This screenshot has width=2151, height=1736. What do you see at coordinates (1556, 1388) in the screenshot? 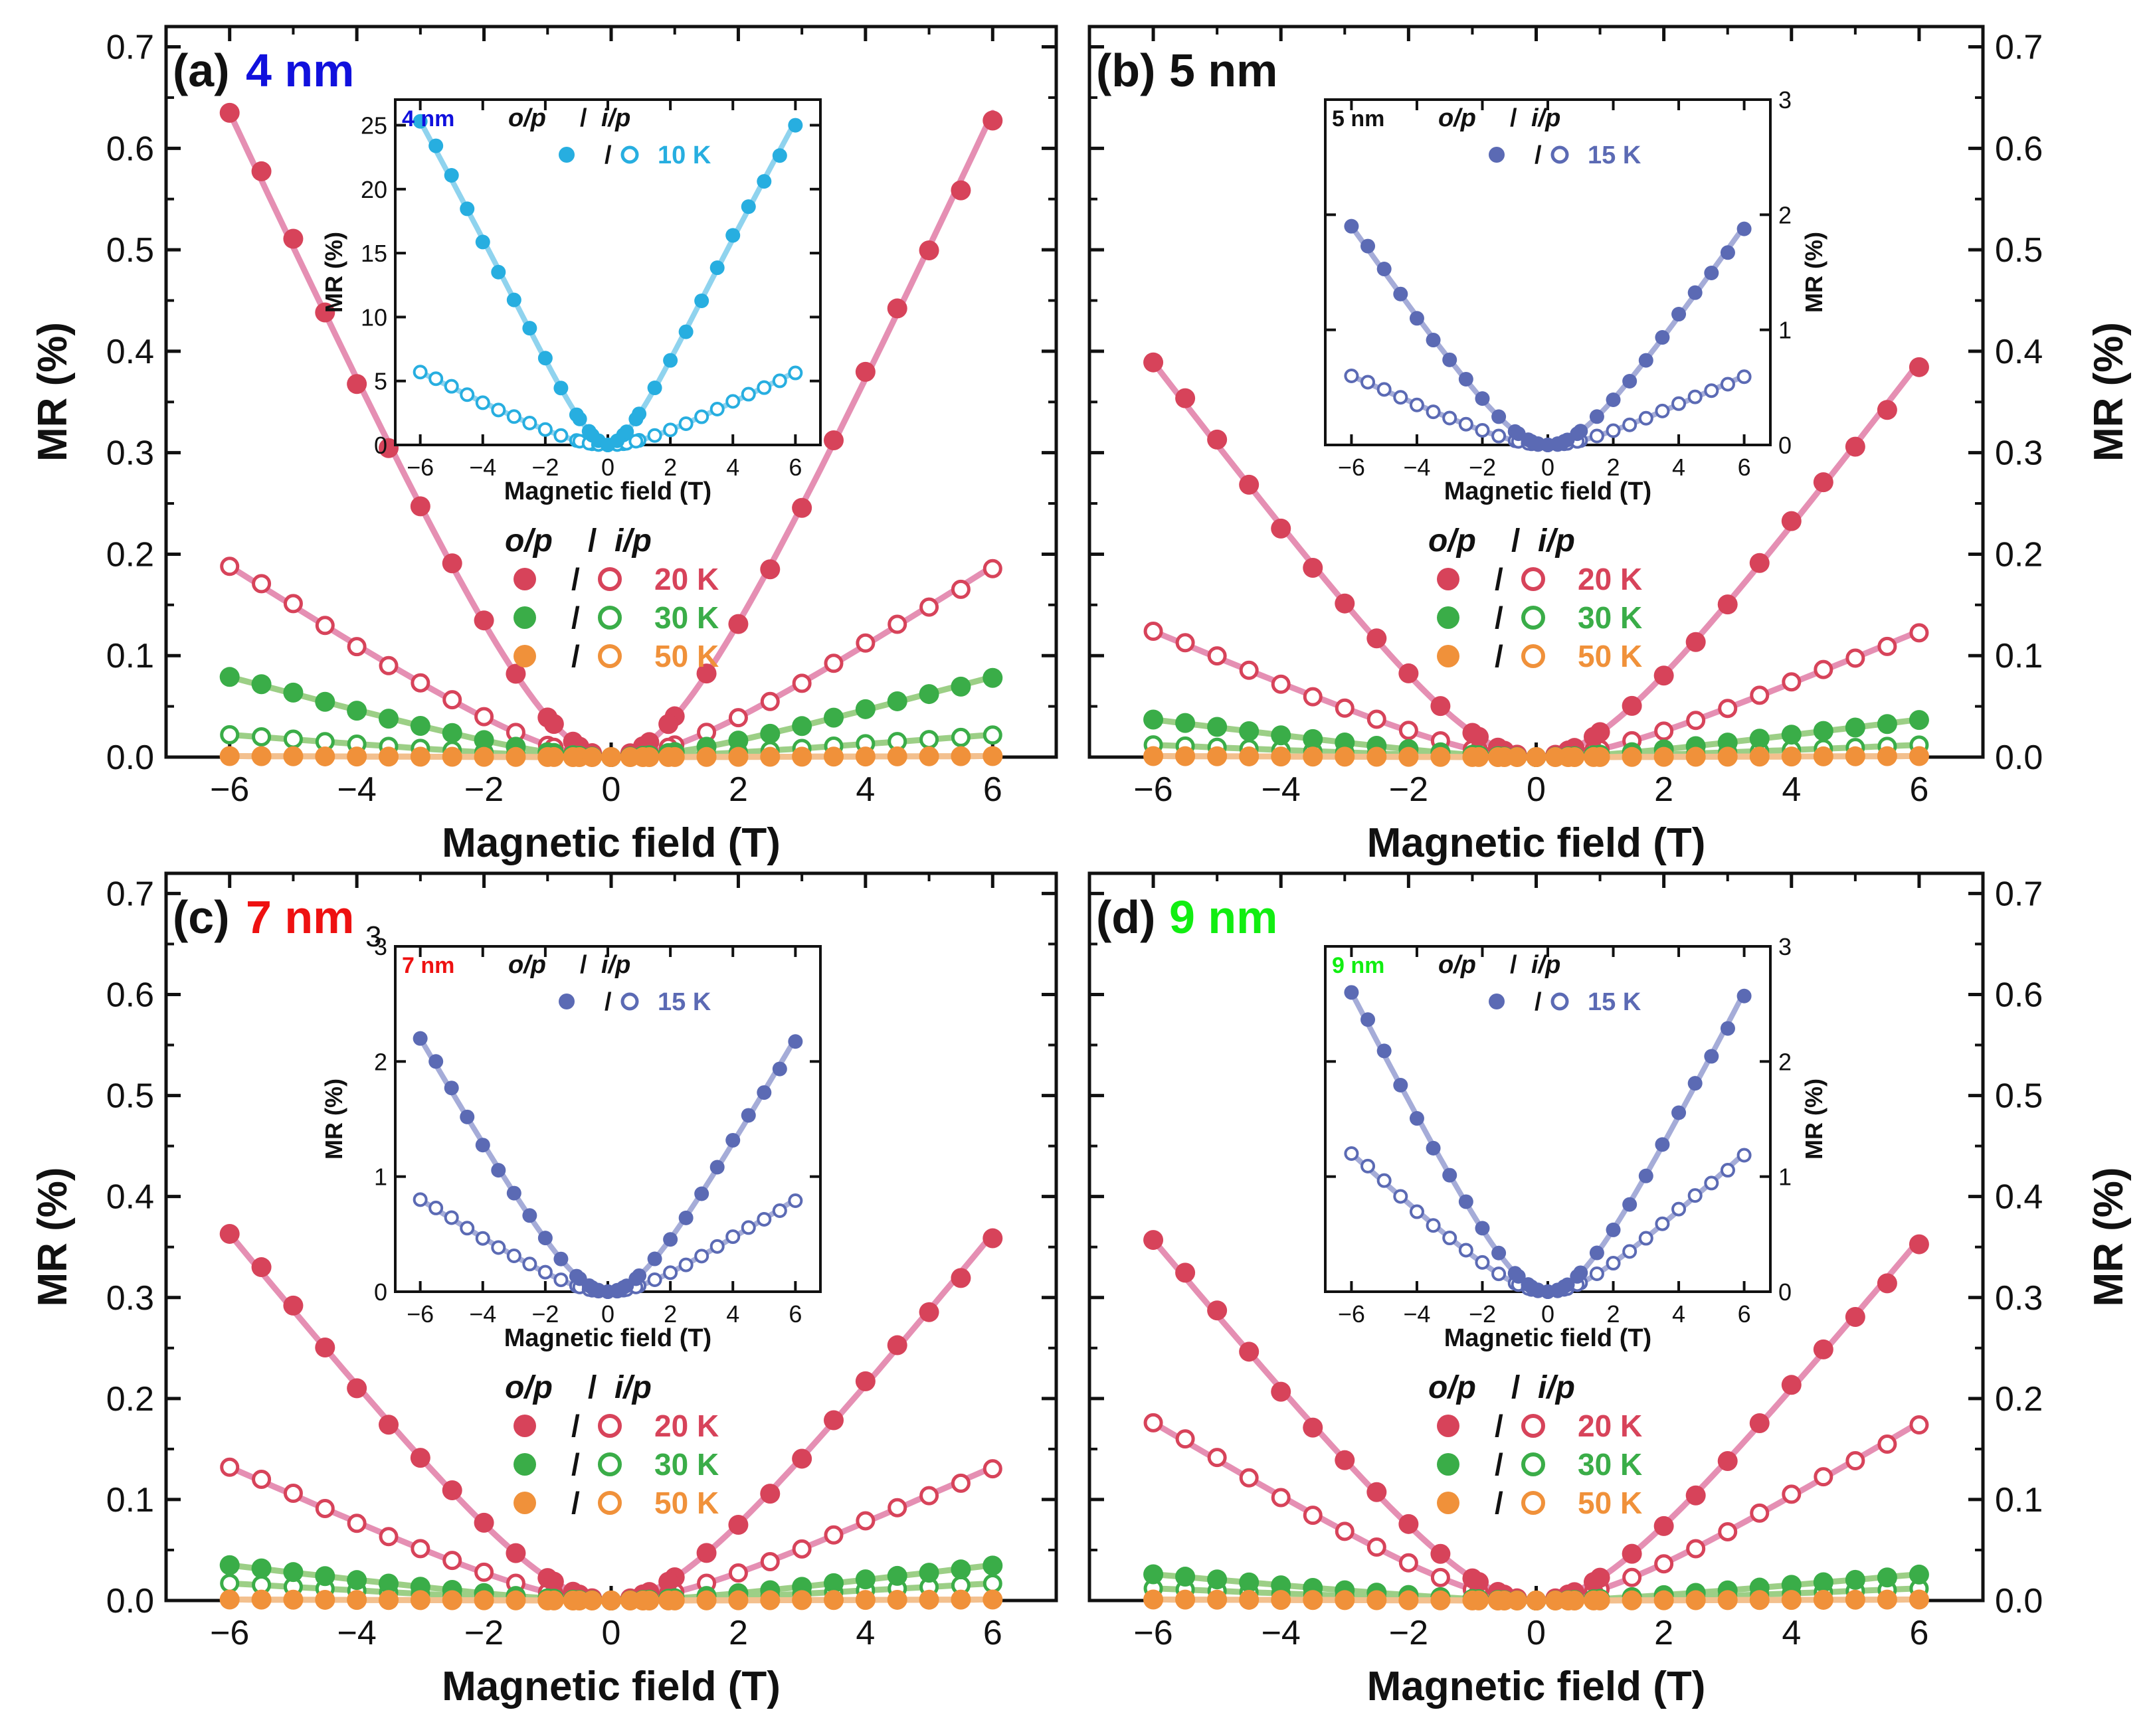
I see `legend-ip-header: i/p` at bounding box center [1556, 1388].